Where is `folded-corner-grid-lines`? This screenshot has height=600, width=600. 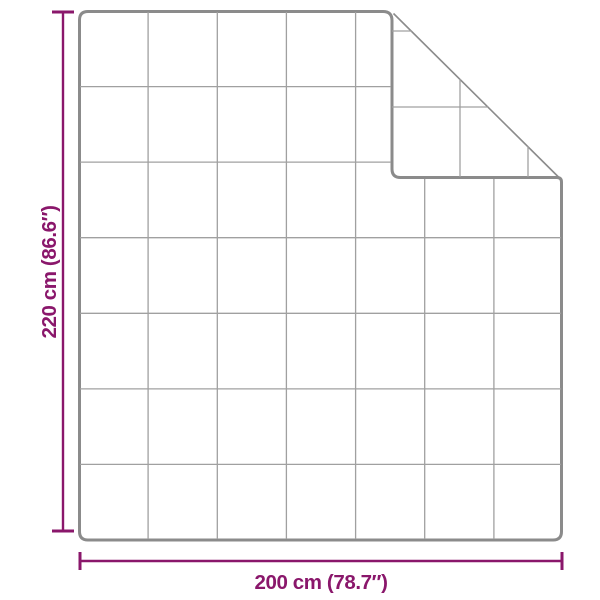 folded-corner-grid-lines is located at coordinates (460, 103).